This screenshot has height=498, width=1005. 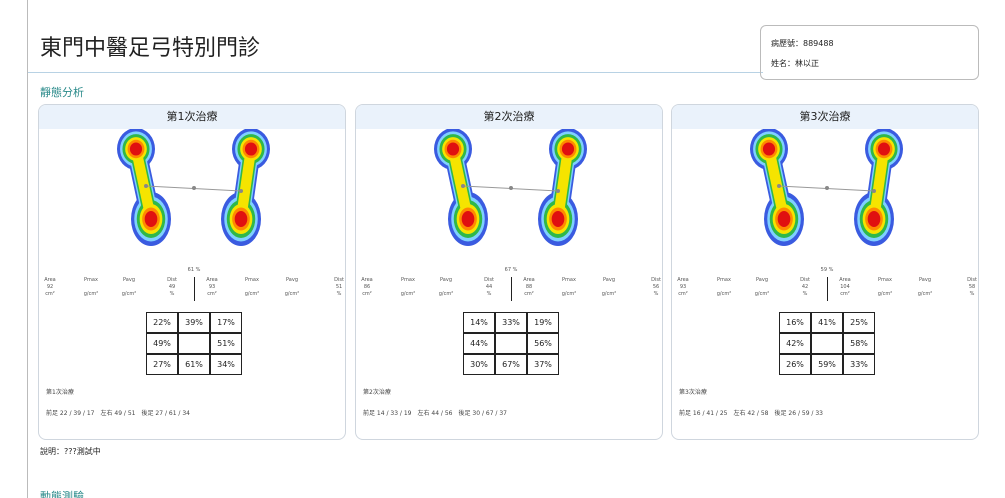 I want to click on stat-value: 44, so click(x=489, y=287).